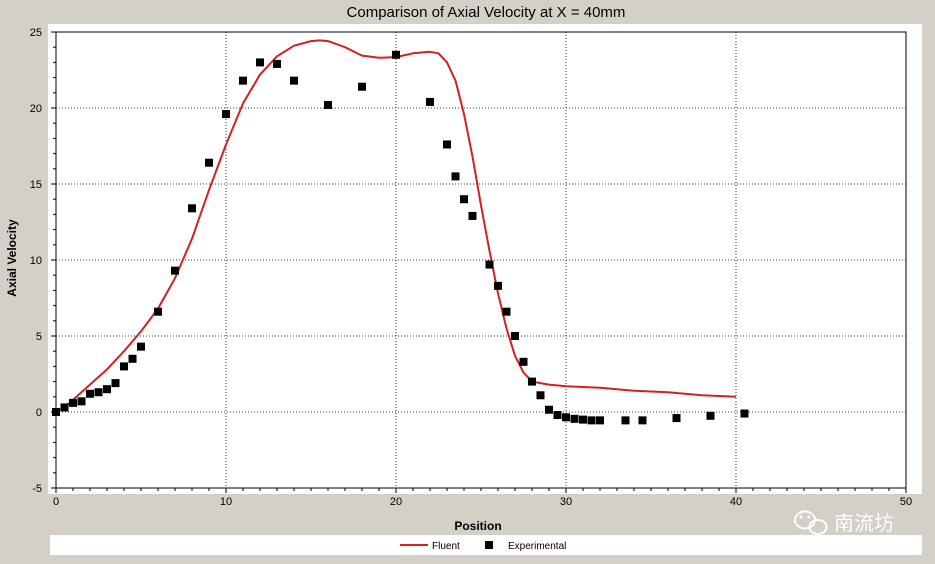 This screenshot has width=935, height=564. I want to click on watermark-text: 南流坊, so click(864, 523).